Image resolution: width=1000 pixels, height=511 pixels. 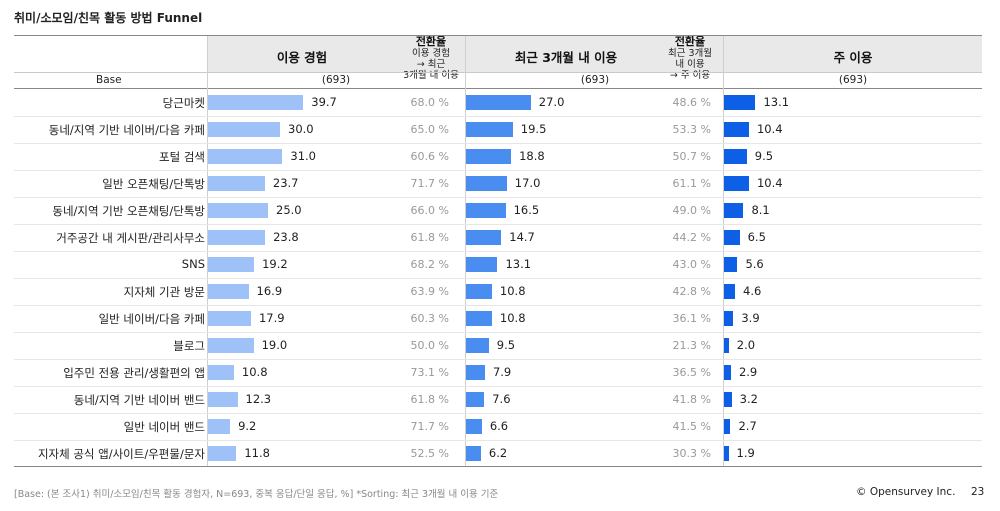 What do you see at coordinates (499, 425) in the screenshot?
I see `value-label-recent-3months: 6.6` at bounding box center [499, 425].